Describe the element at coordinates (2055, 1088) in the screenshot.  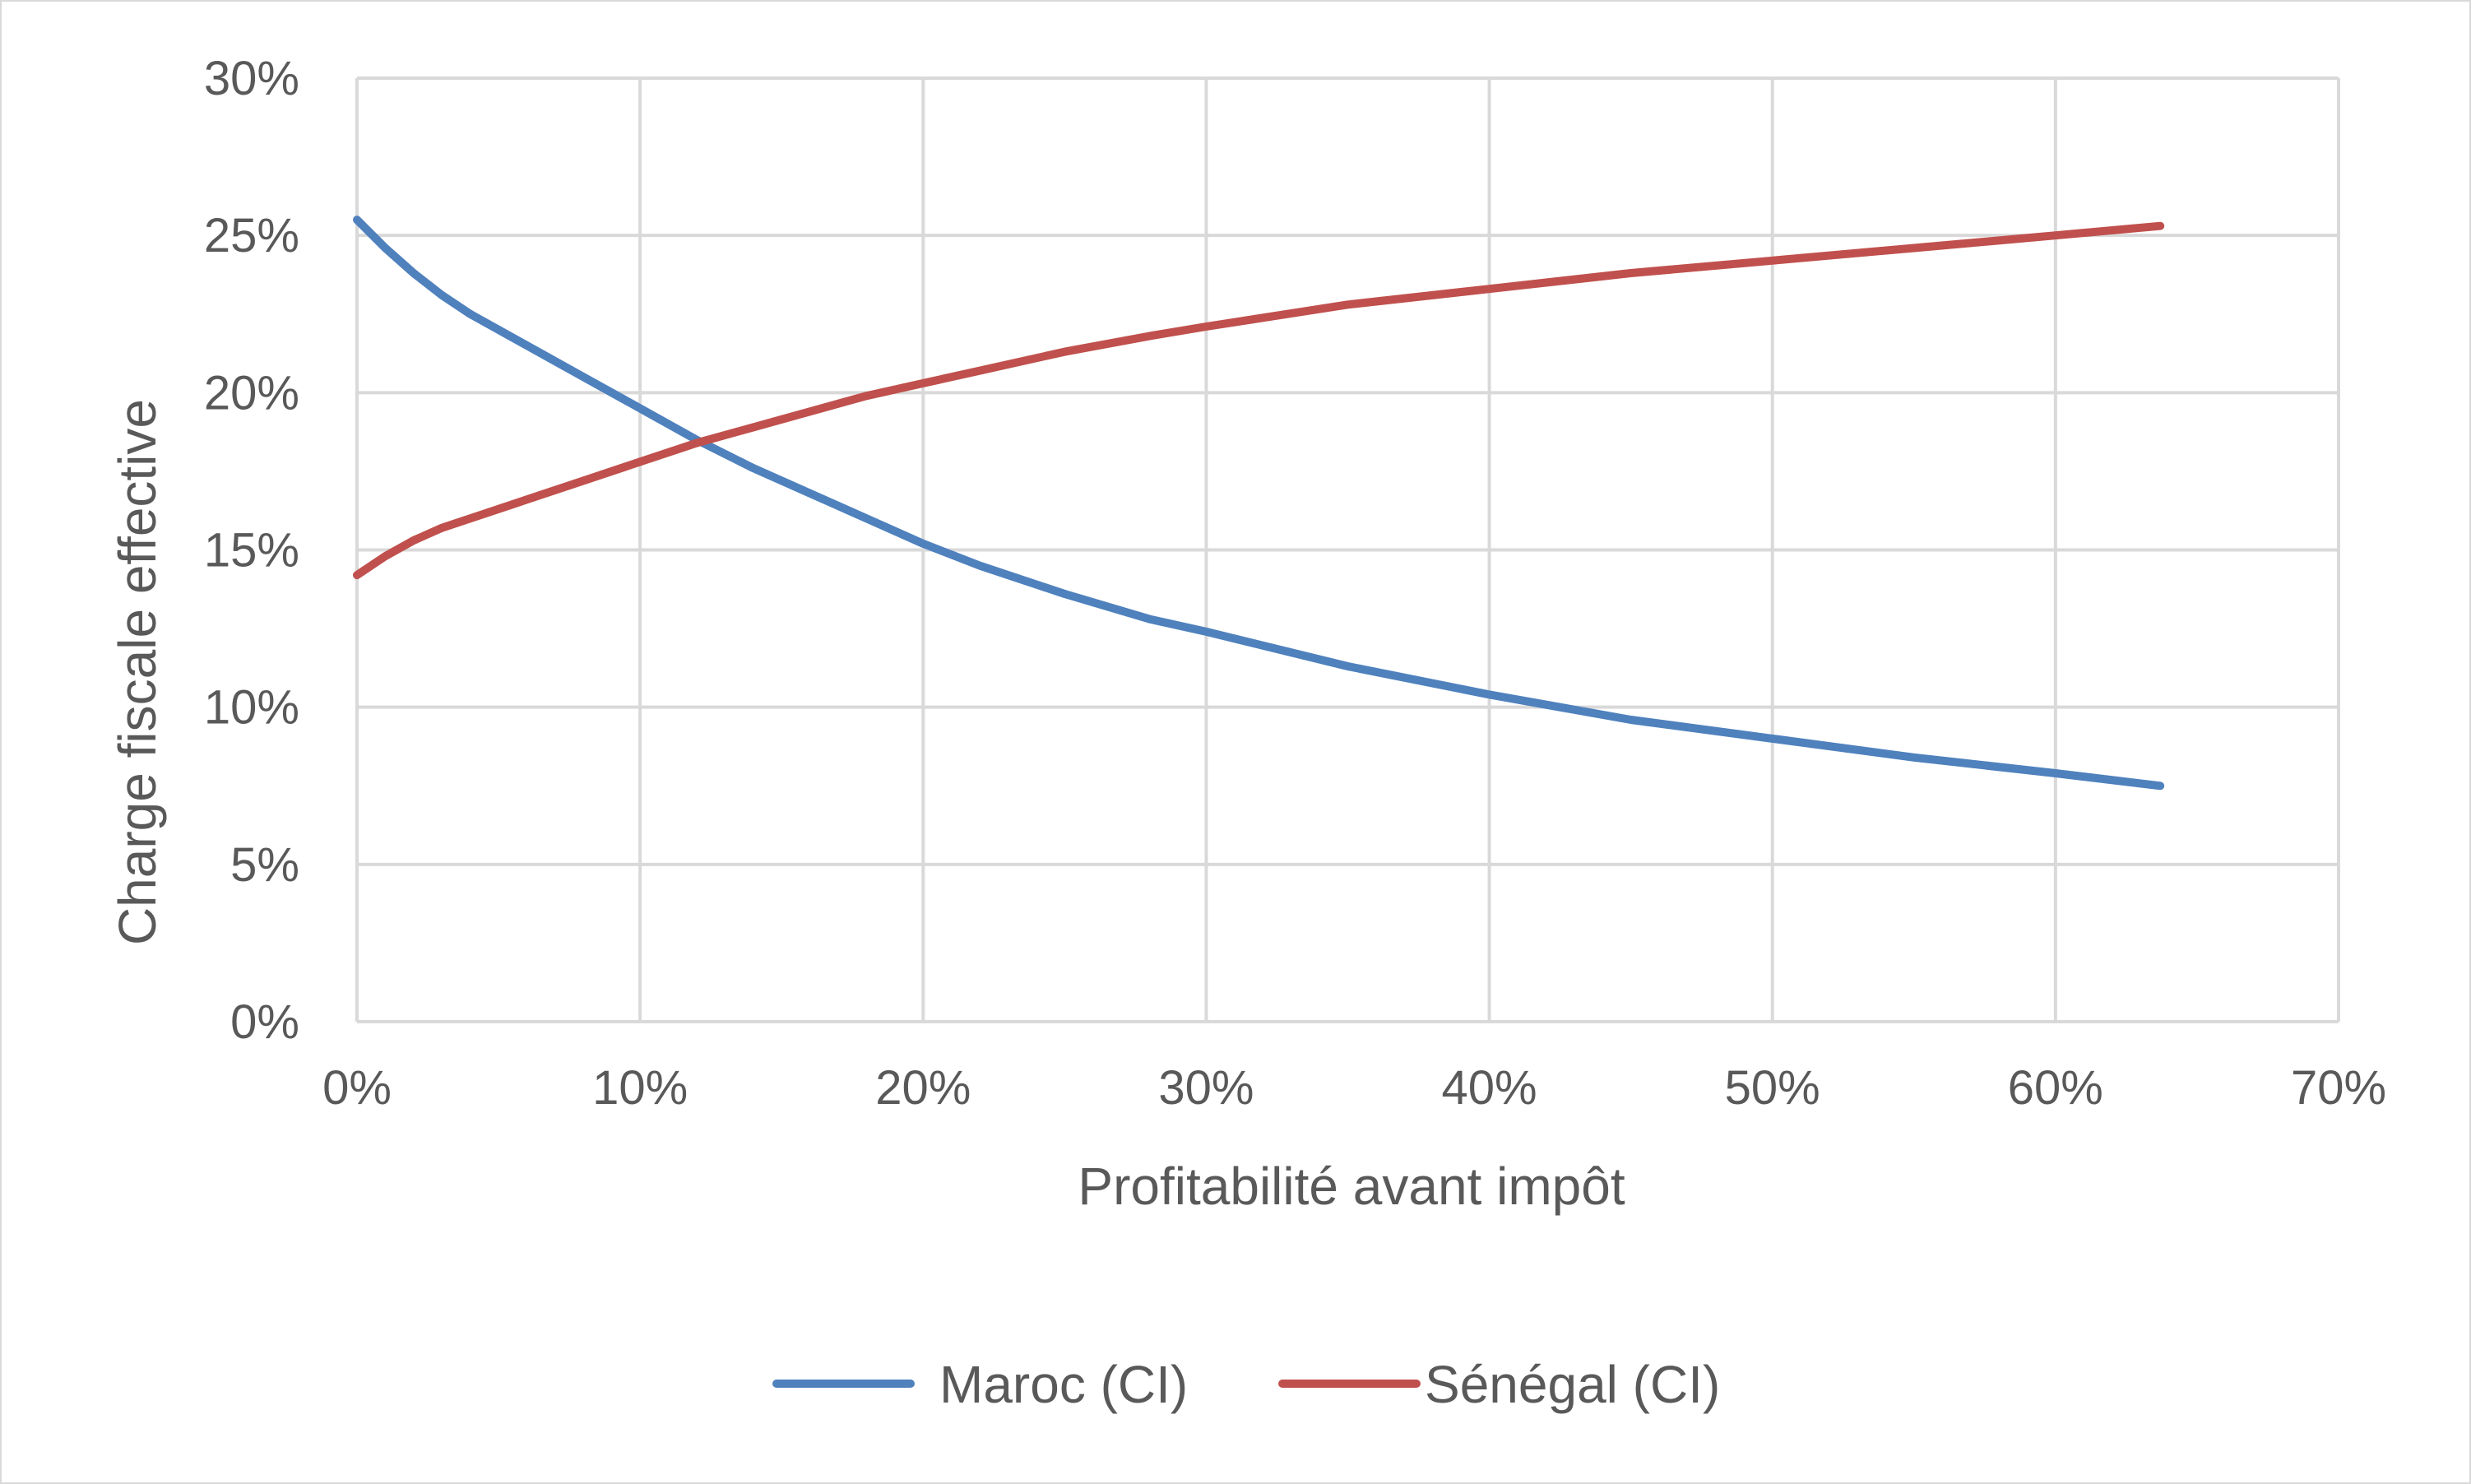
I see `x-tick-label: 60%` at that location.